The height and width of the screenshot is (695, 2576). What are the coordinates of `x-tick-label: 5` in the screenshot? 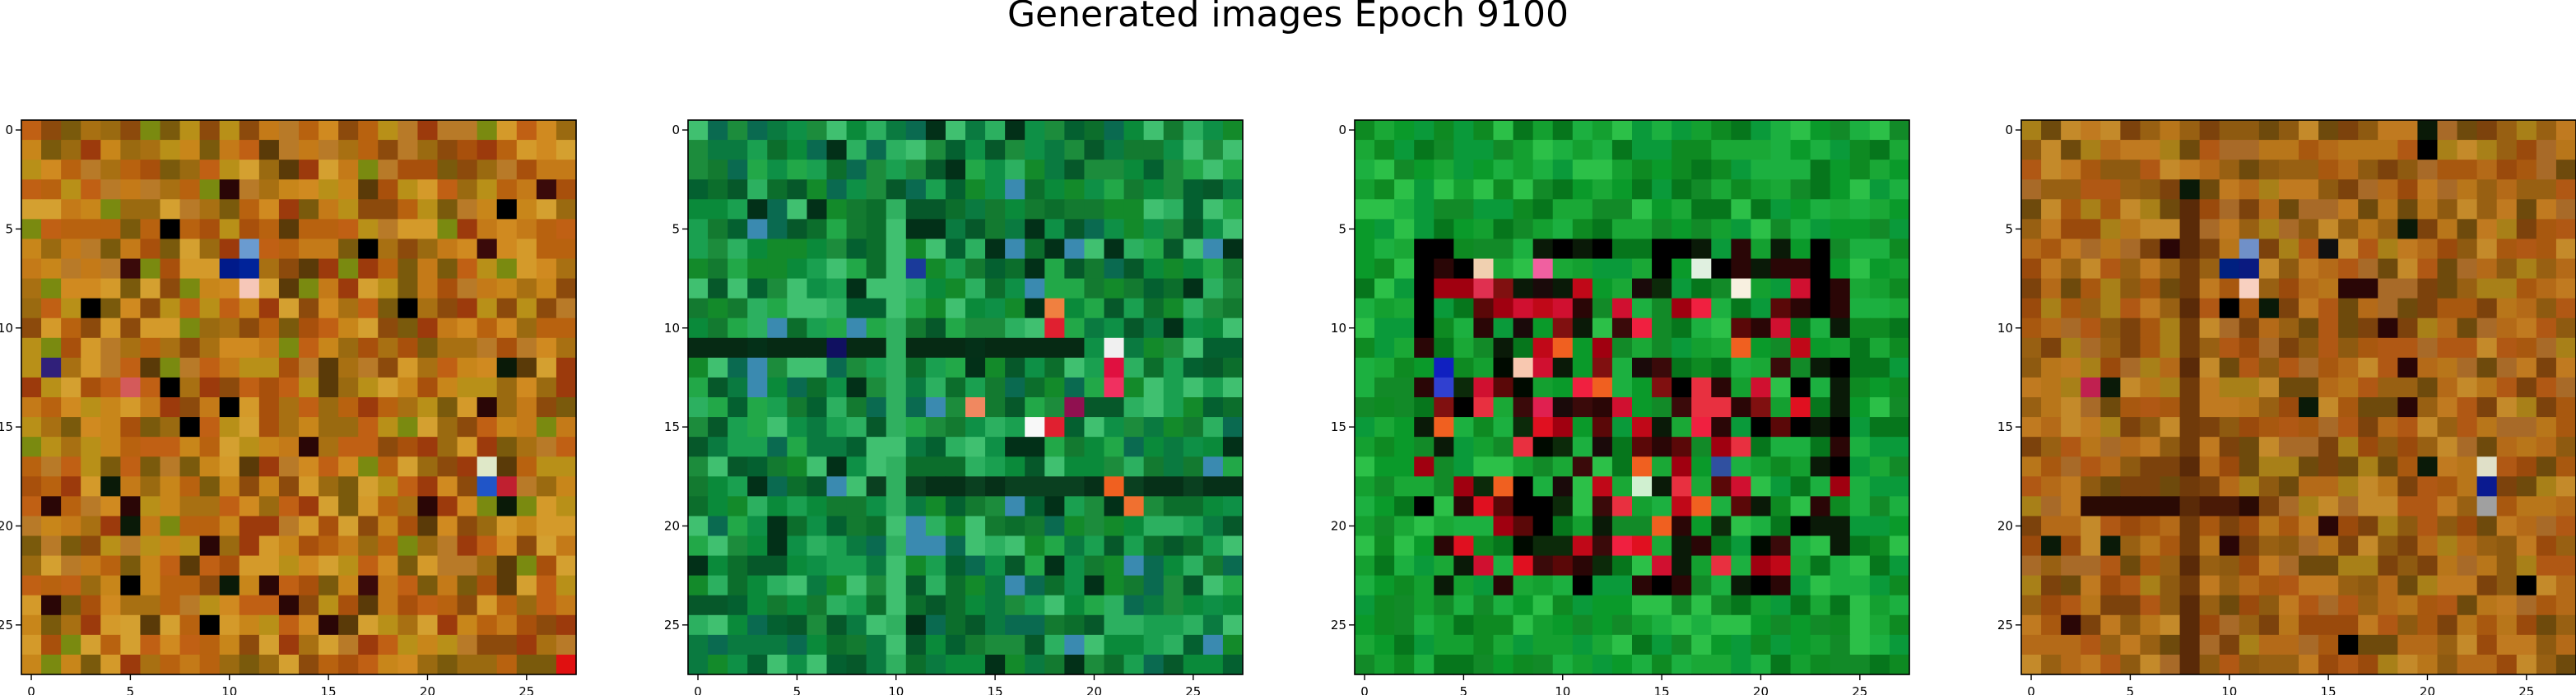 It's located at (131, 689).